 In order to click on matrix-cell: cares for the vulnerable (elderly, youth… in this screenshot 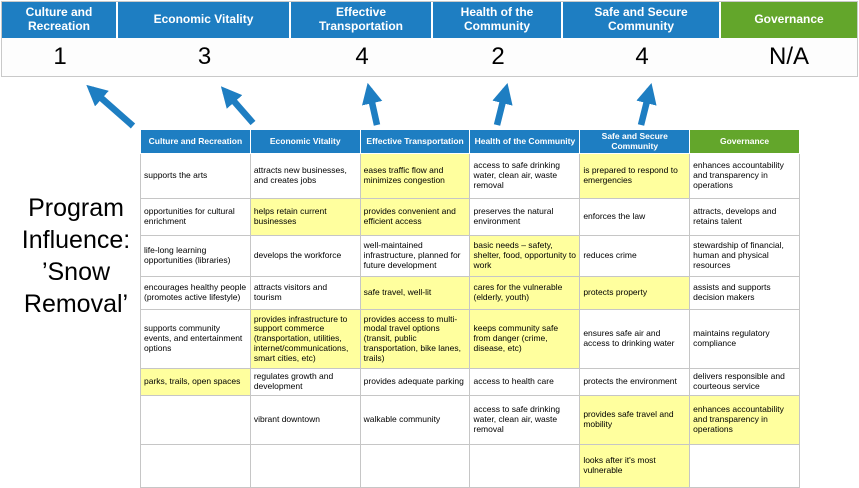, I will do `click(525, 293)`.